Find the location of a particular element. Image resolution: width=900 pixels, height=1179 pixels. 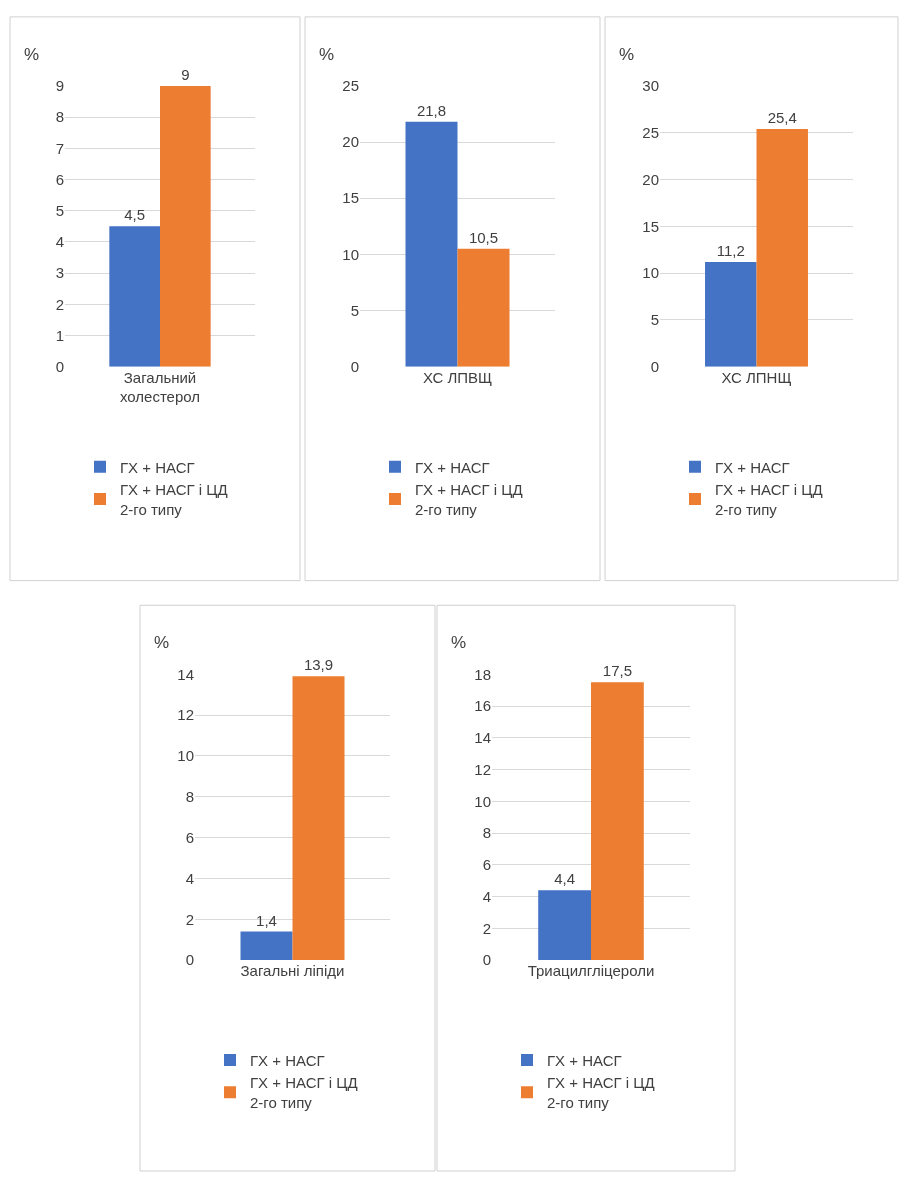

data-label: 4,4 is located at coordinates (565, 879).